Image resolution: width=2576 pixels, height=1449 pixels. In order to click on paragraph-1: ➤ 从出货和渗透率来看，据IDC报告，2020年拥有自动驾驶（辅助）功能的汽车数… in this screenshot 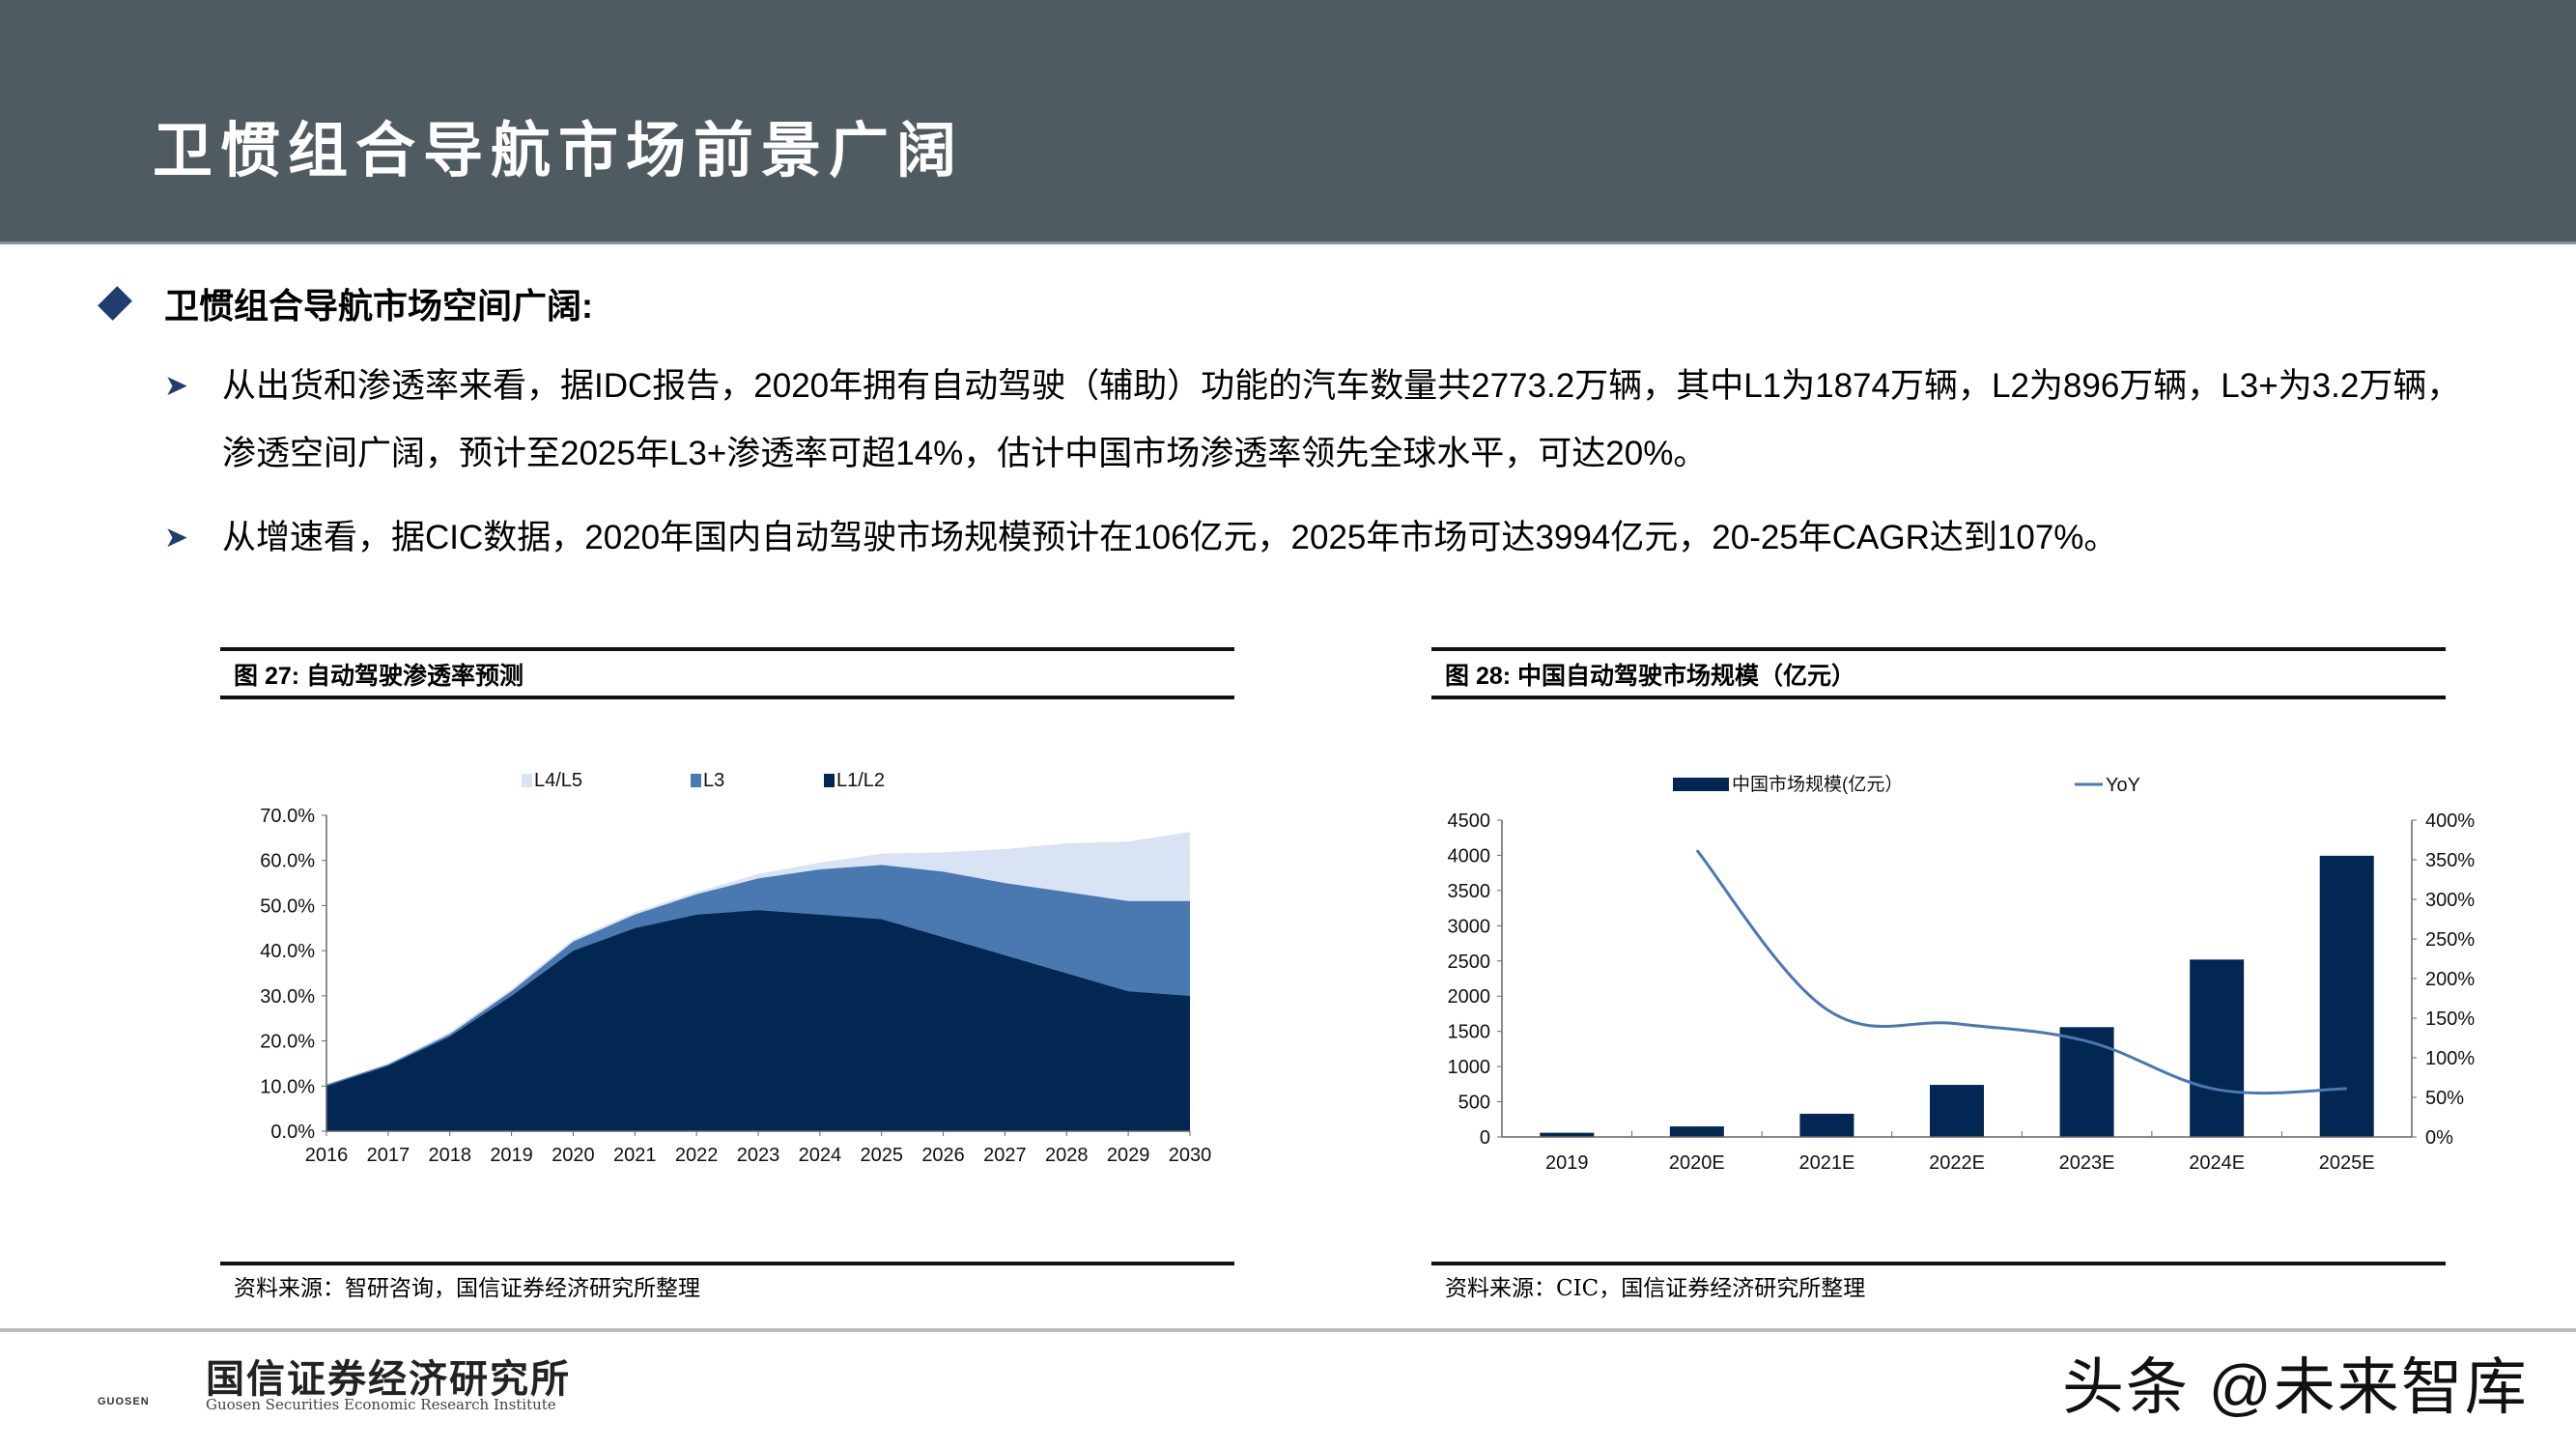, I will do `click(1313, 420)`.